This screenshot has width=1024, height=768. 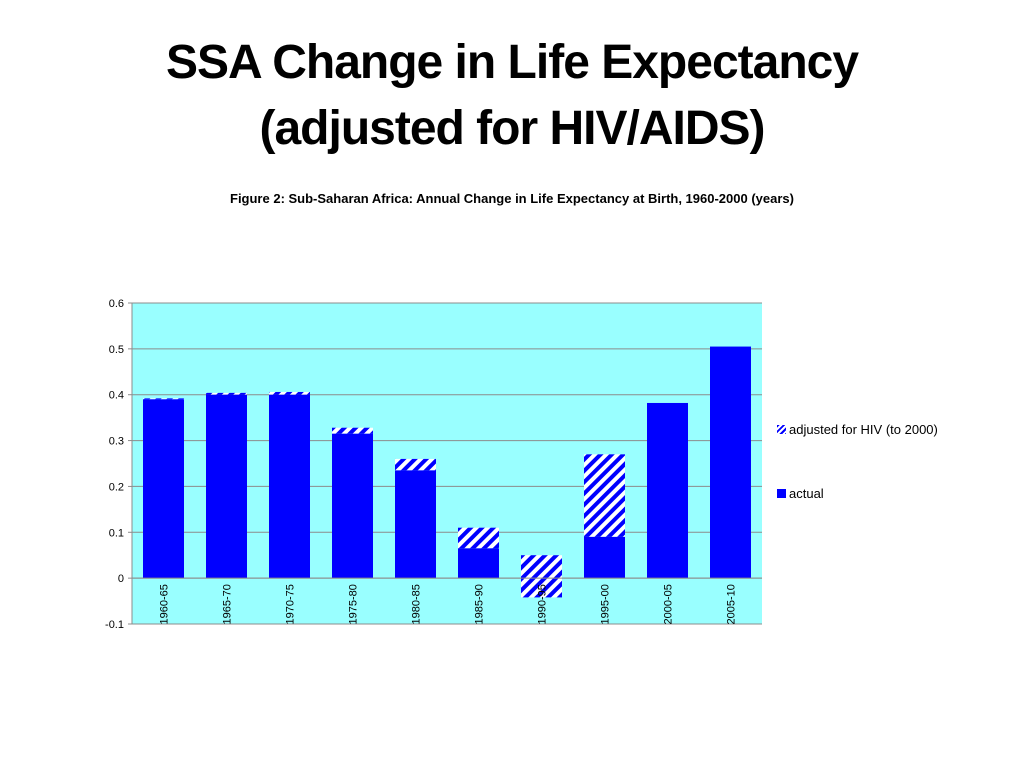 What do you see at coordinates (114, 625) in the screenshot?
I see `y-tick-label: -0.1` at bounding box center [114, 625].